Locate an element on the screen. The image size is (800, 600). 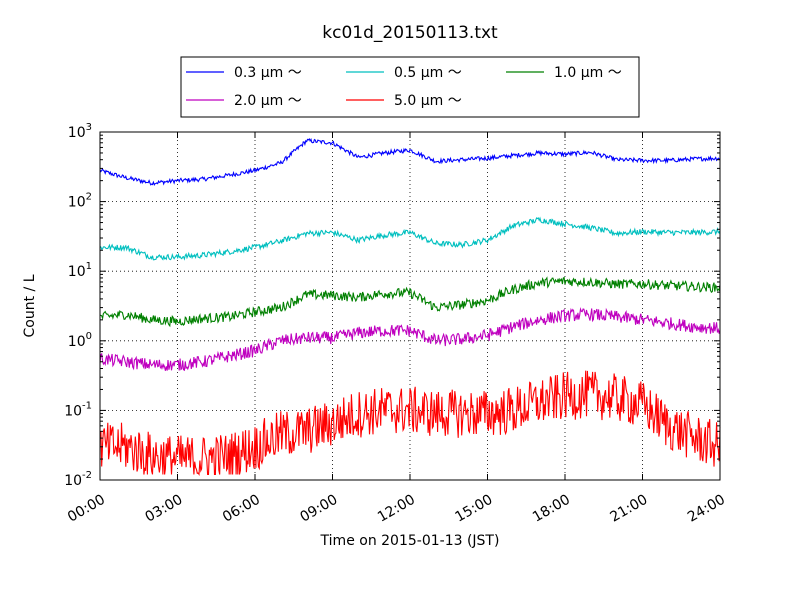
legend-label-2: 1.0 μm ～ is located at coordinates (588, 73).